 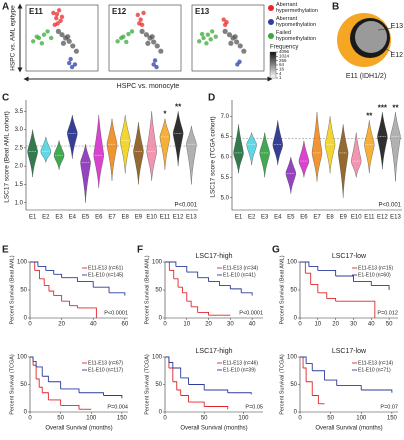 I want to click on y-axis-label: LSC17 score (TCGA cohort), so click(x=213, y=156).